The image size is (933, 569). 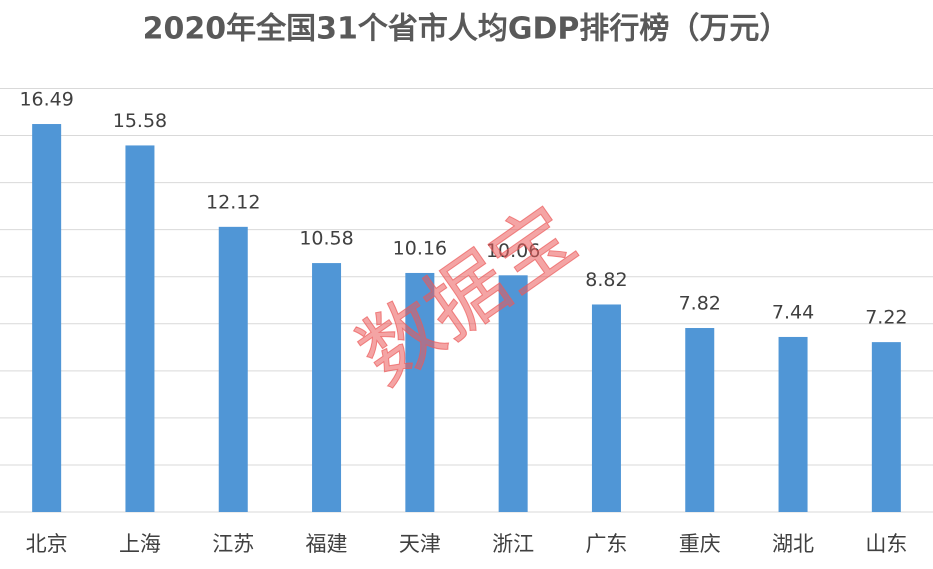 What do you see at coordinates (46, 100) in the screenshot?
I see `value-label: 16.49` at bounding box center [46, 100].